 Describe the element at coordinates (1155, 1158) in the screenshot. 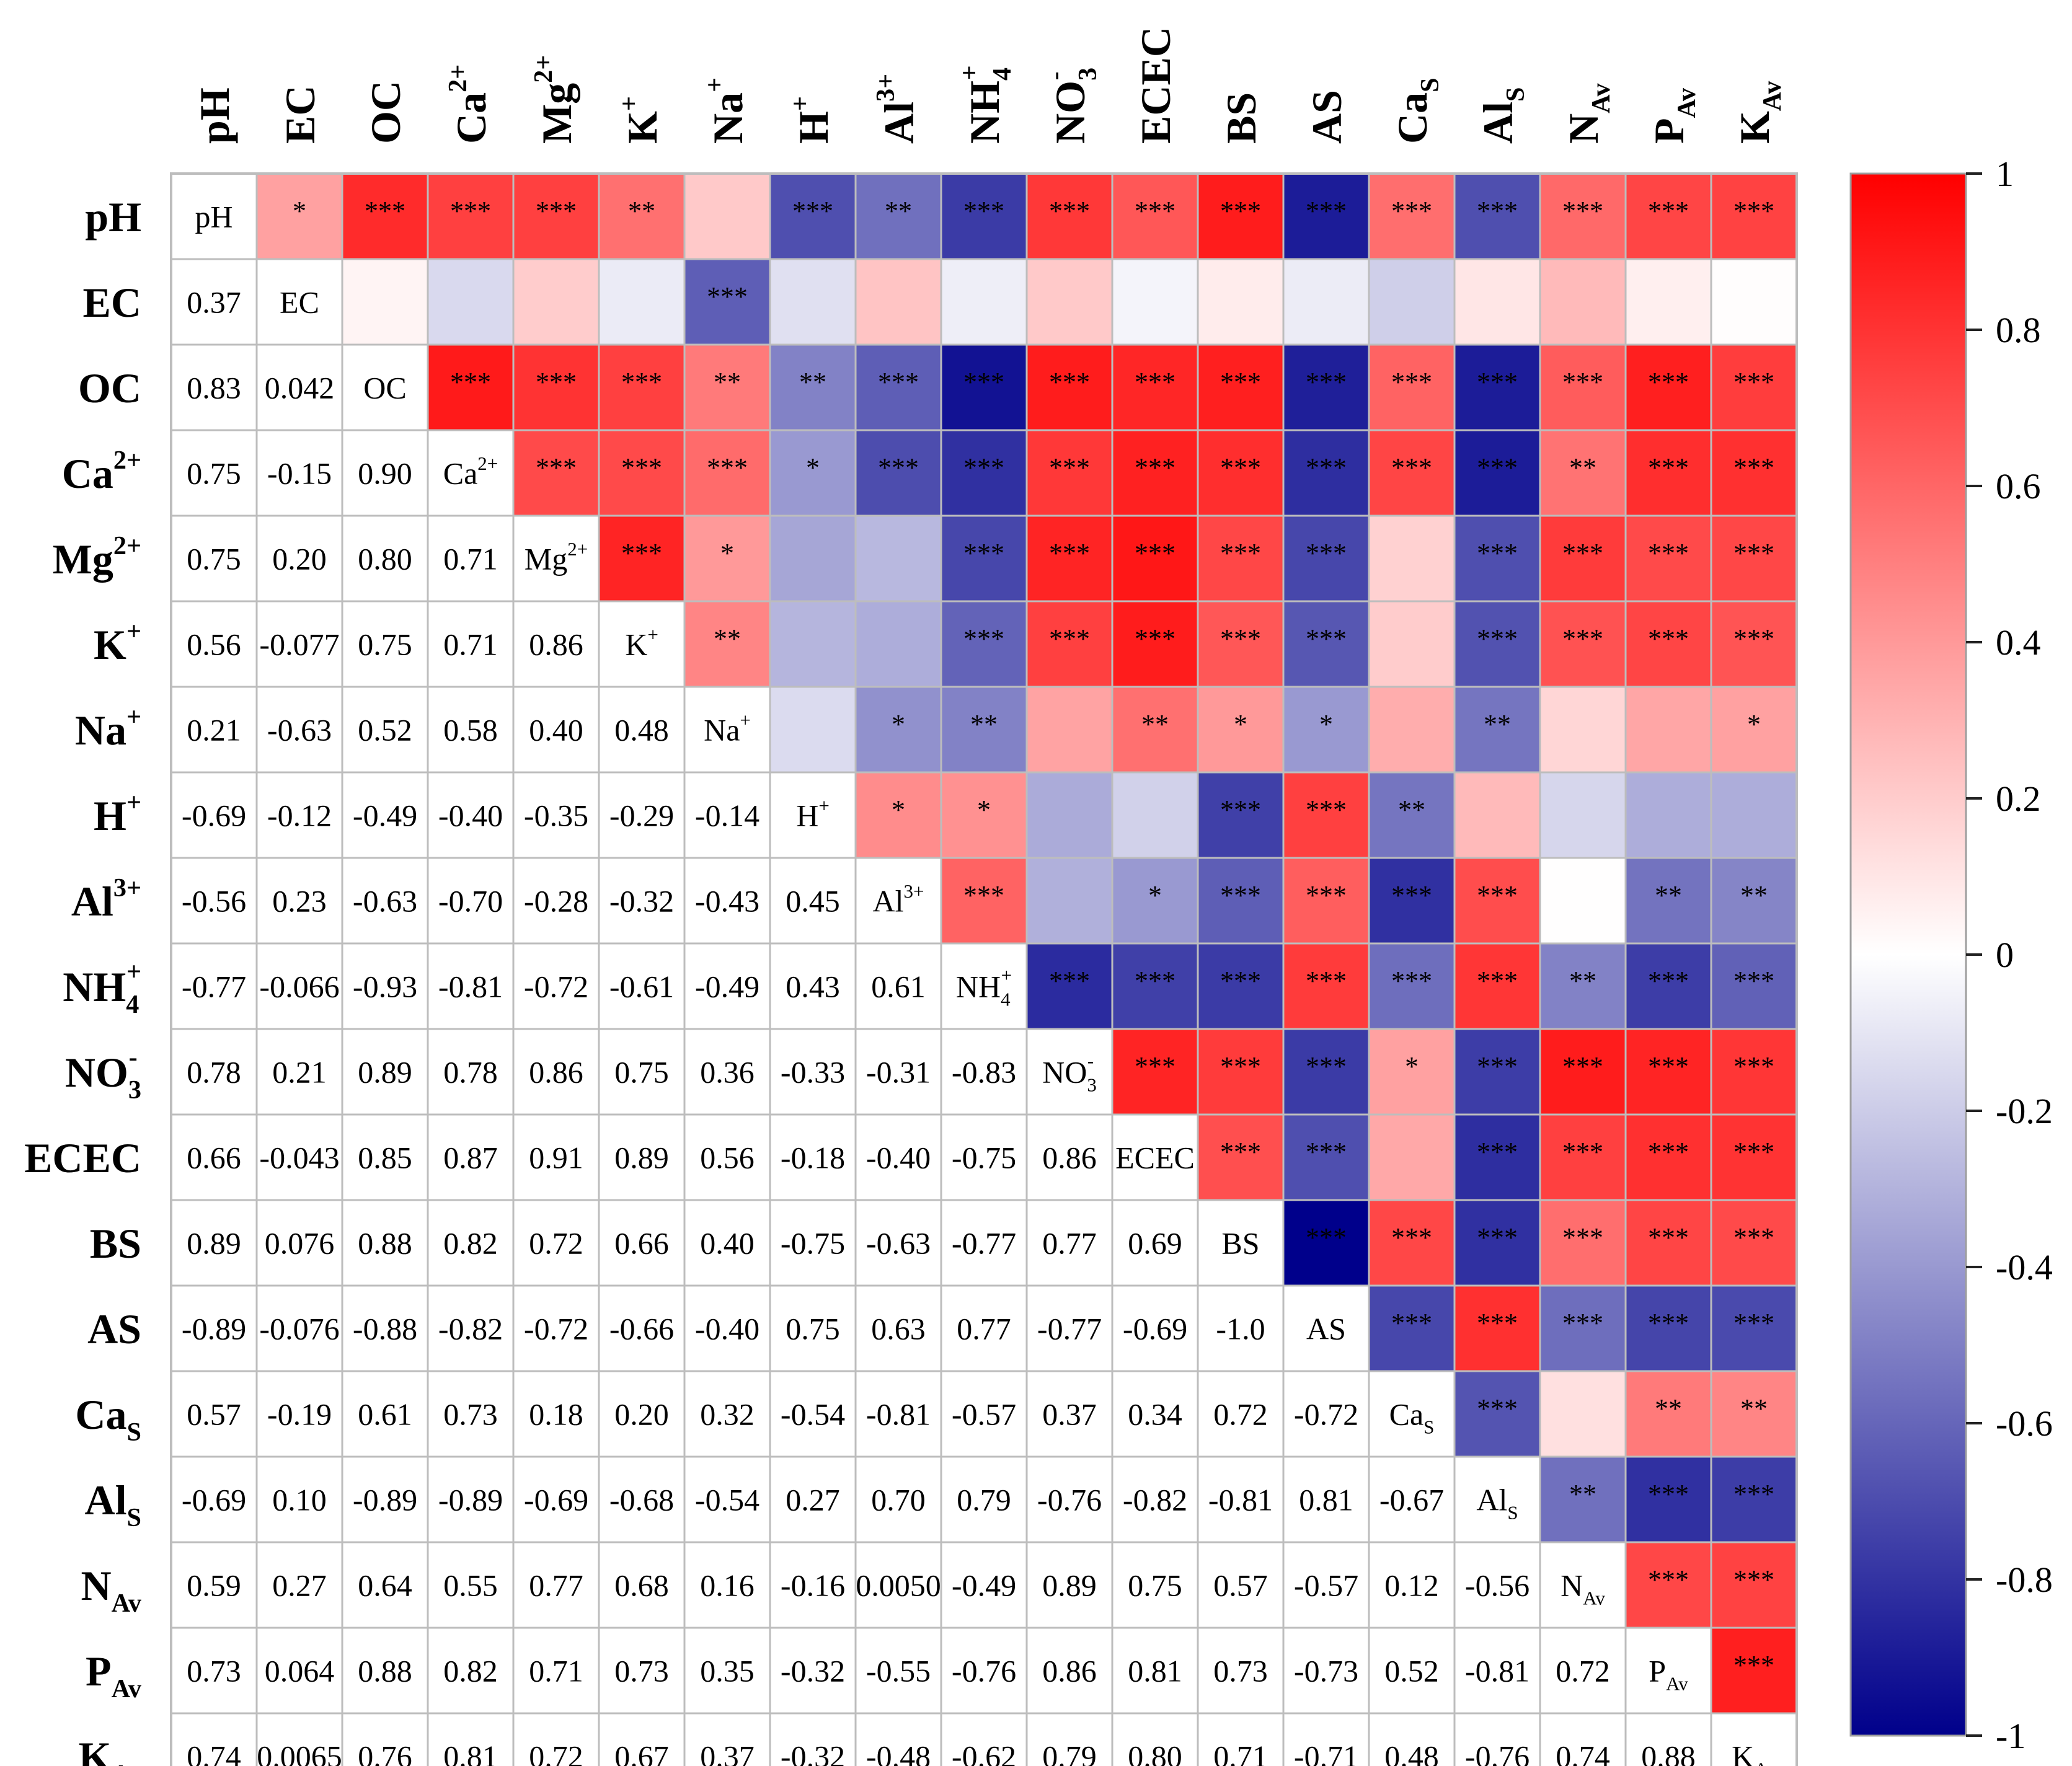

I see `diagonal-label: ECEC` at that location.